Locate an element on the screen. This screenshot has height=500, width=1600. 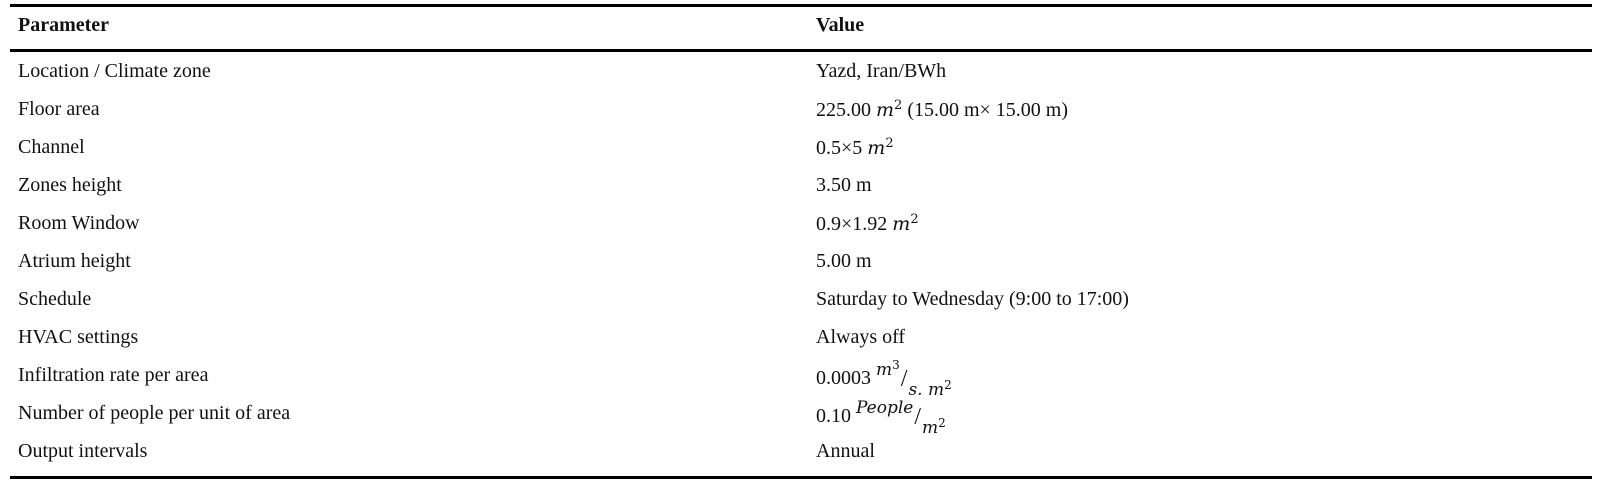
value-number: 225.00 is located at coordinates (846, 110).